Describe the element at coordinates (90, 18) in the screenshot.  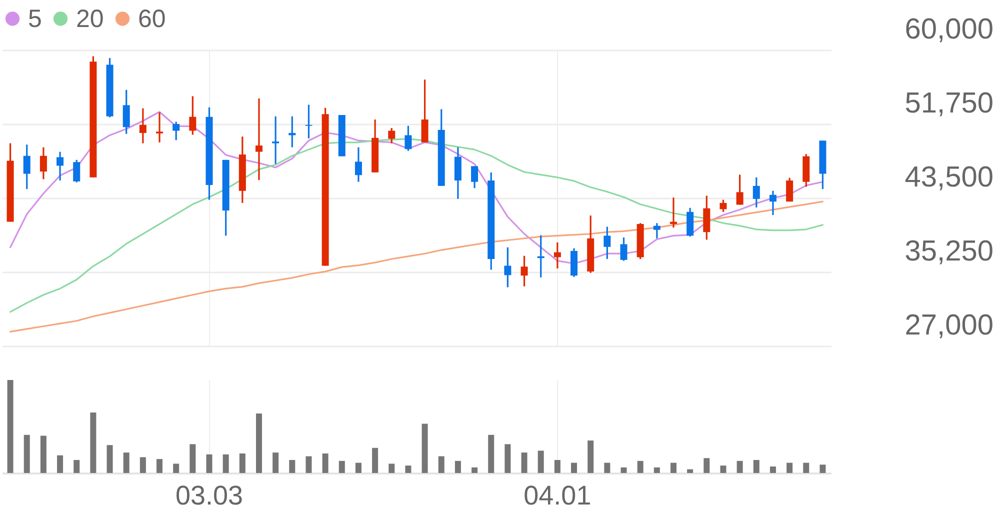
I see `legend-label: 20` at that location.